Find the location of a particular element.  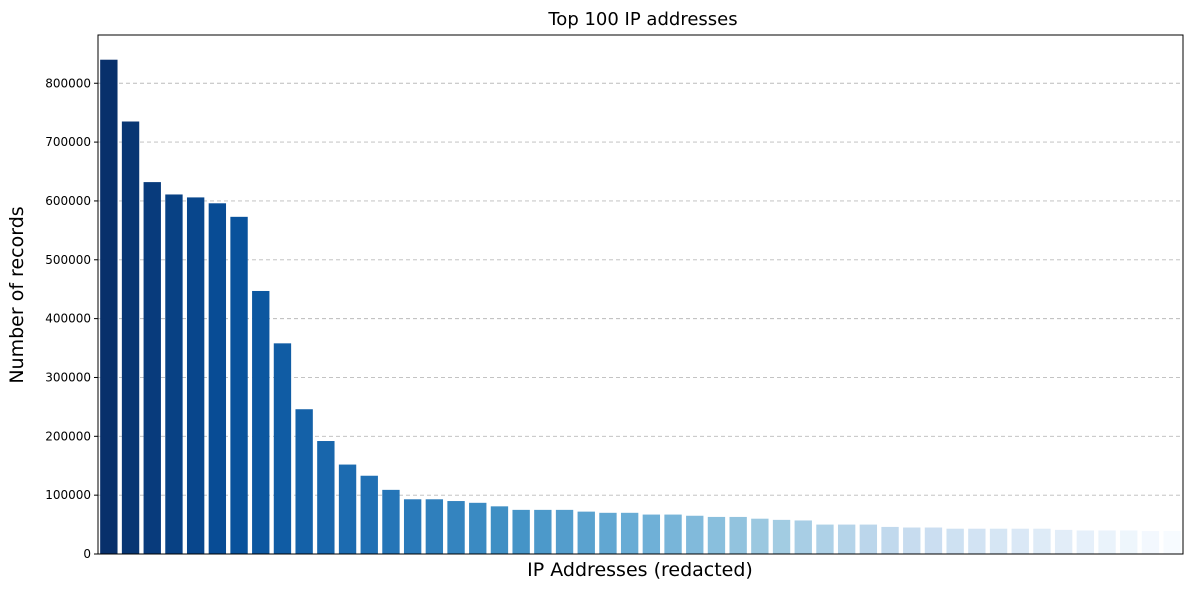

y-tick-label: 400000 is located at coordinates (68, 319).